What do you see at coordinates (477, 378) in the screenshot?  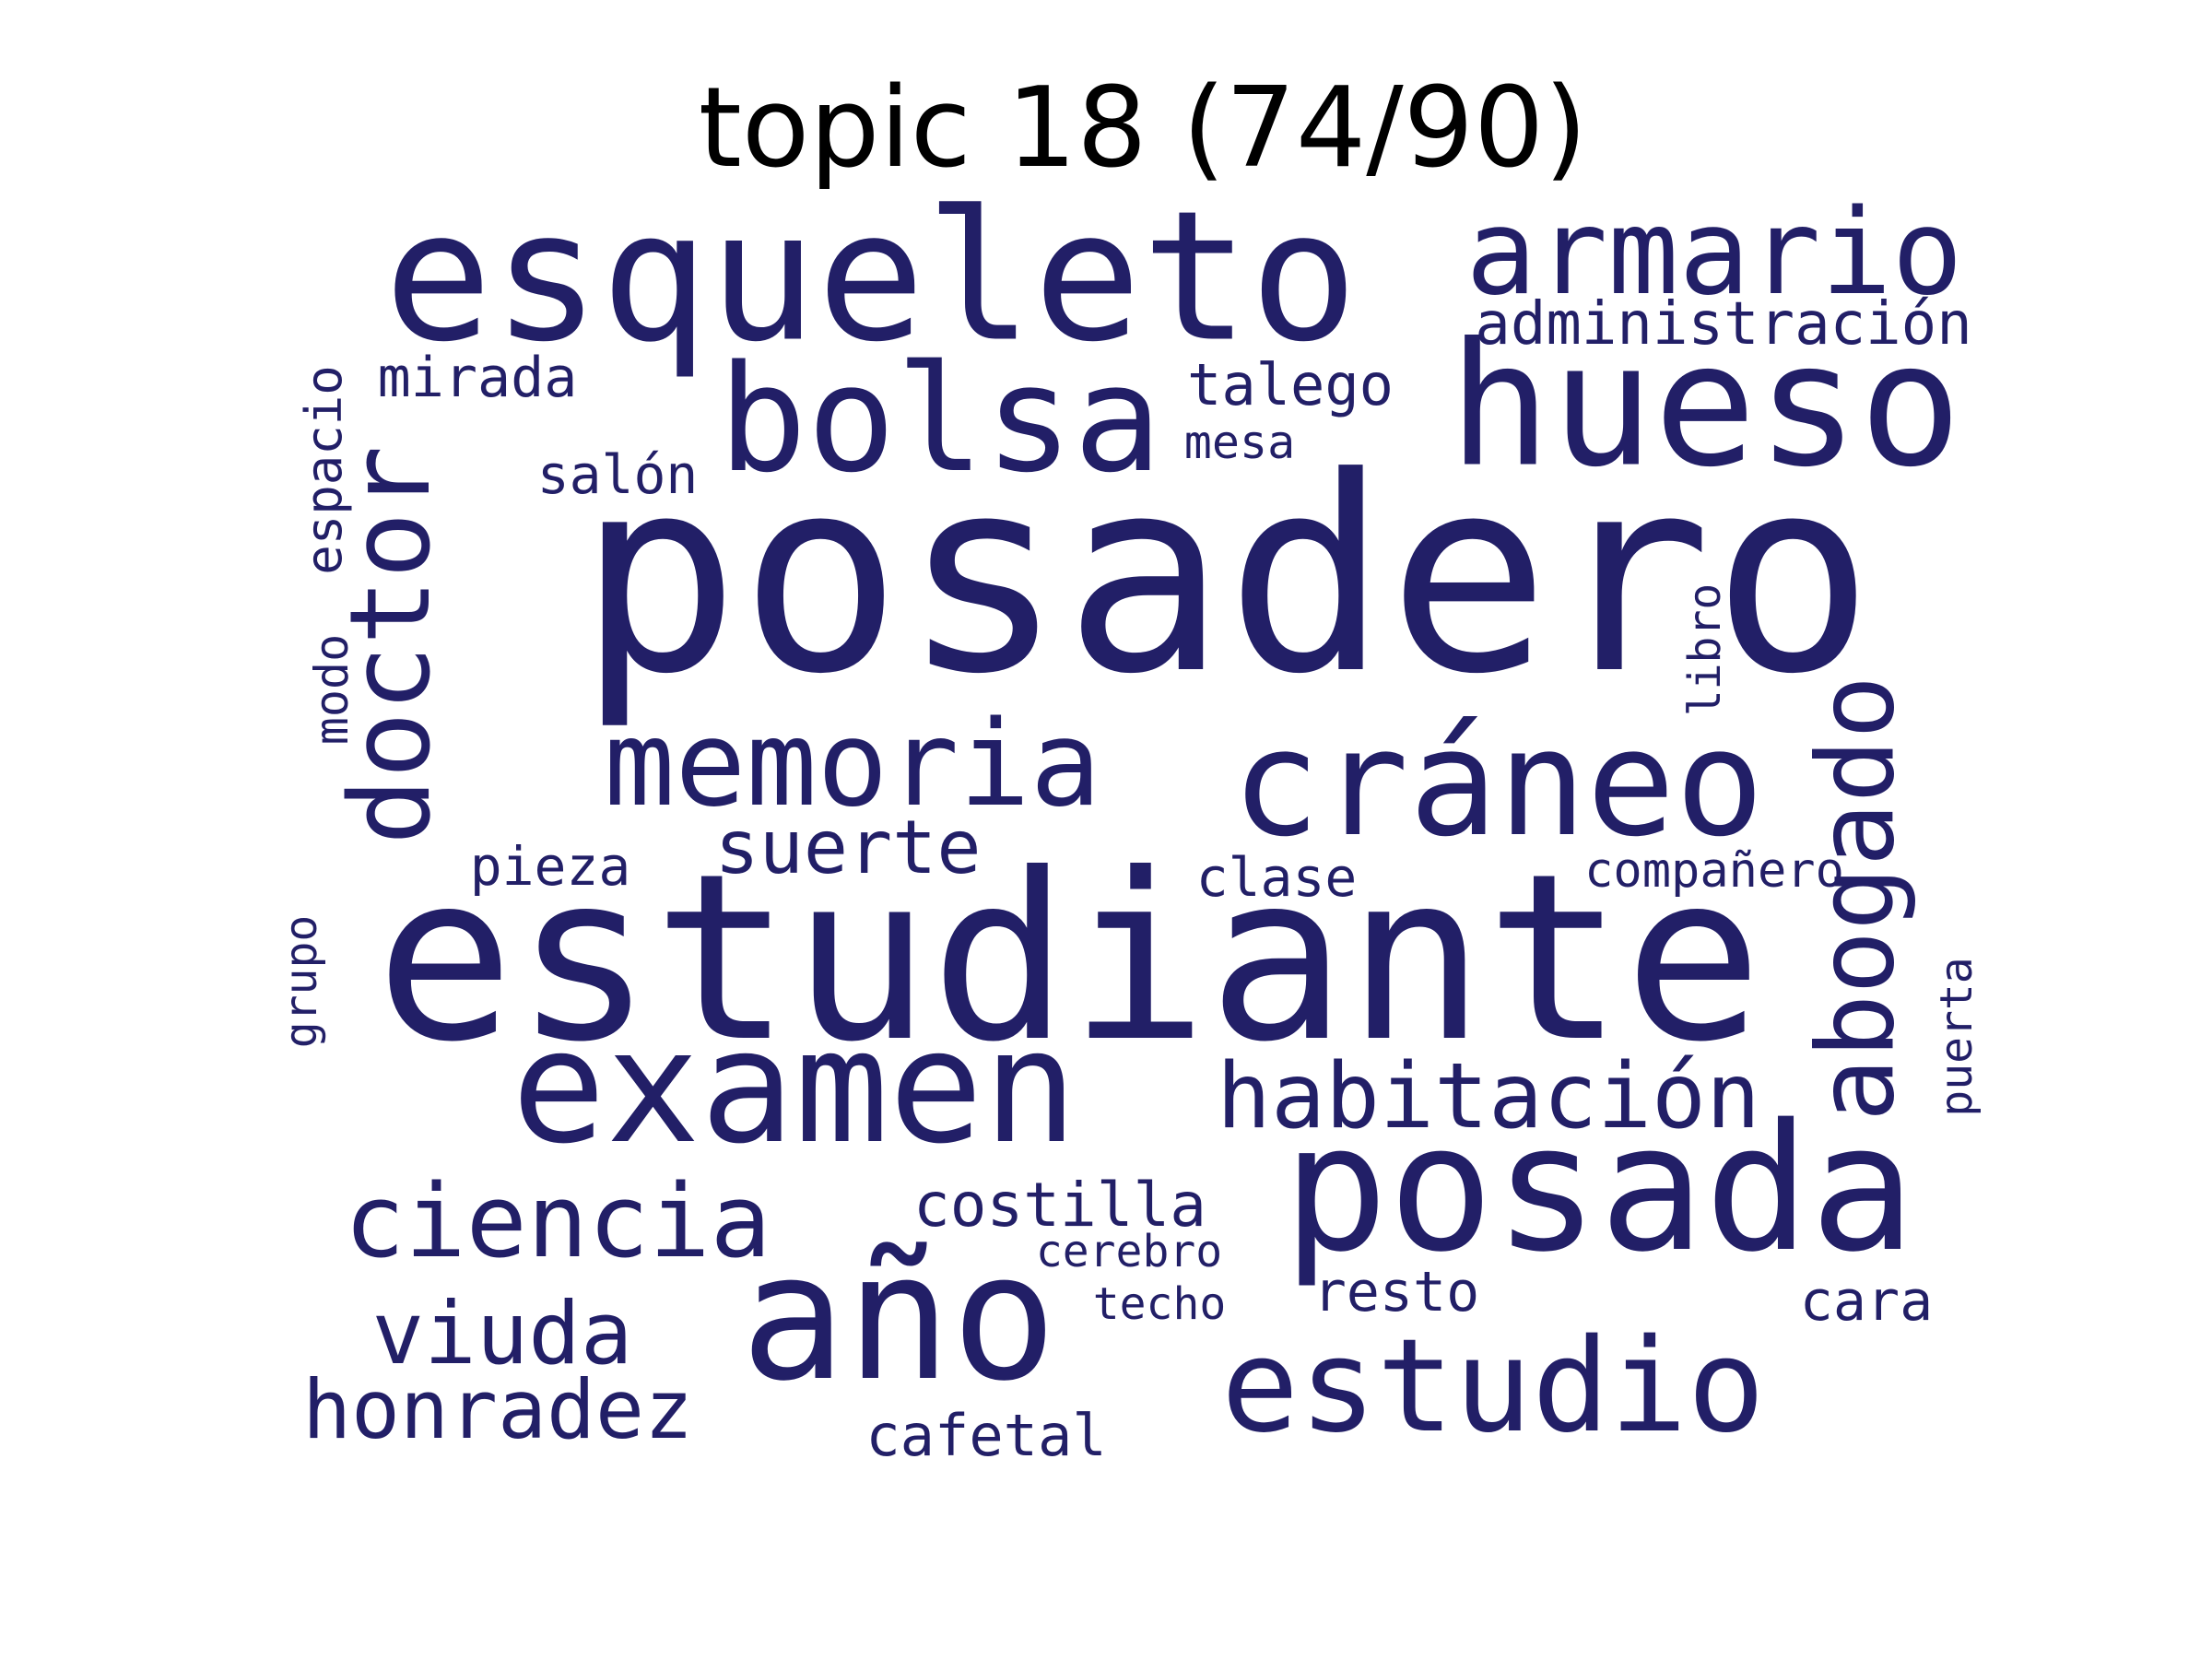 I see `word-mirada: mirada` at bounding box center [477, 378].